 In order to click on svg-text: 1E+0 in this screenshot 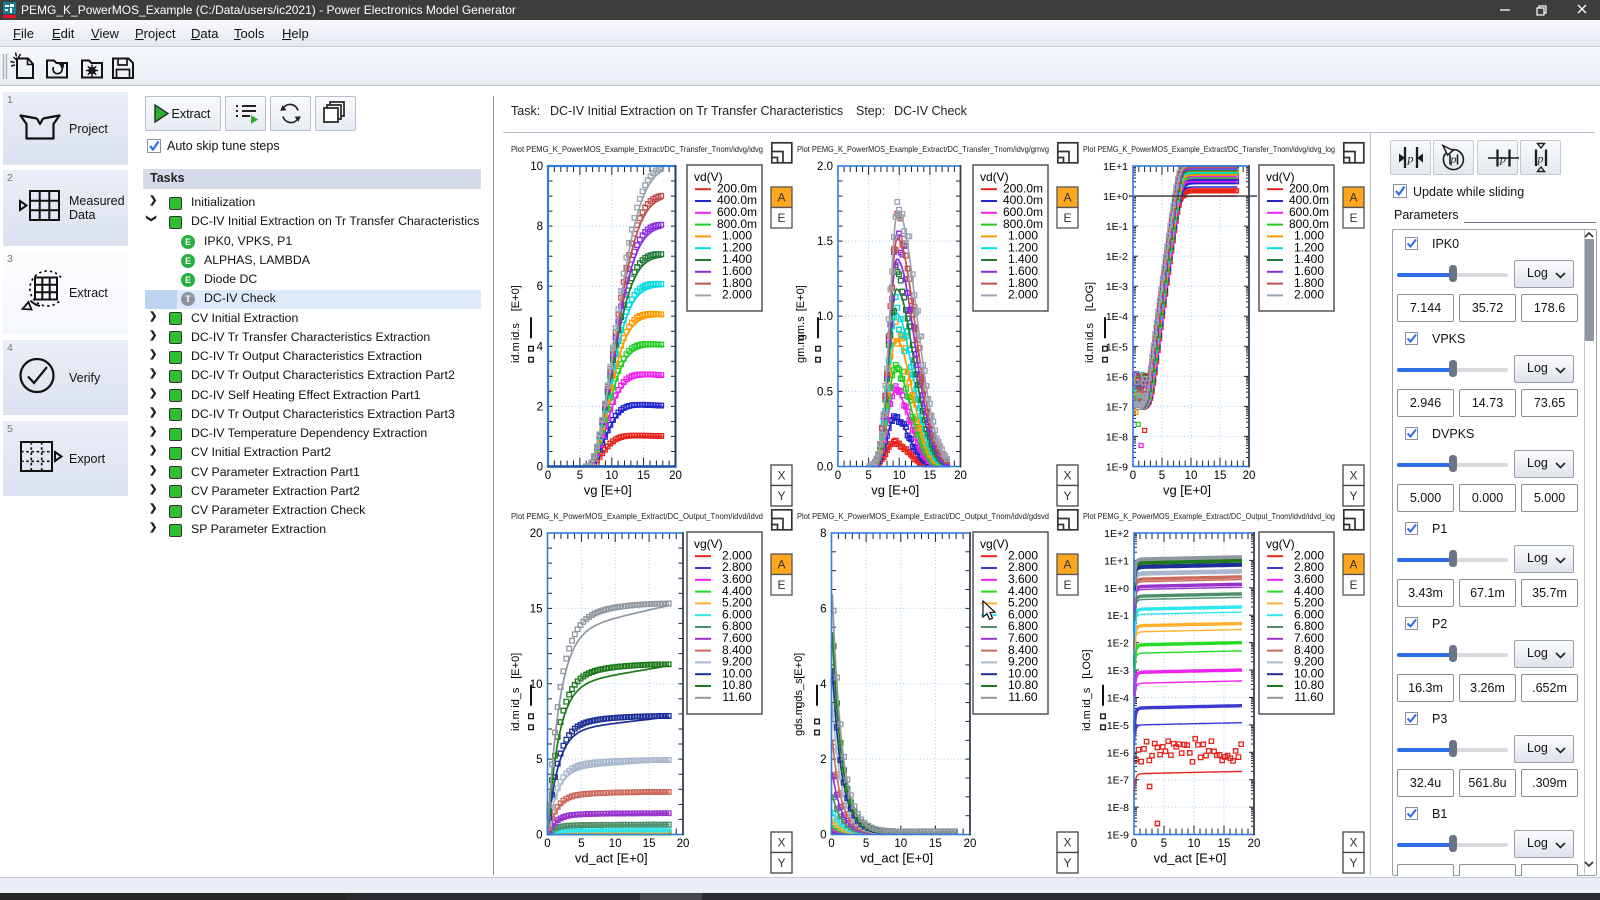, I will do `click(1116, 589)`.